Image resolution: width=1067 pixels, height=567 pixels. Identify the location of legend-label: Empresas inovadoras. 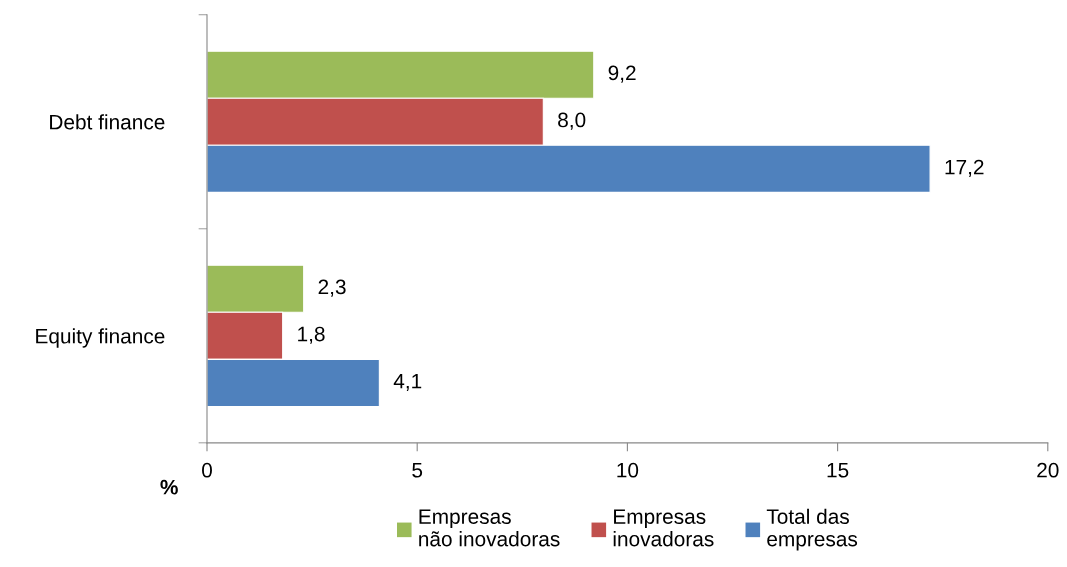
(663, 528).